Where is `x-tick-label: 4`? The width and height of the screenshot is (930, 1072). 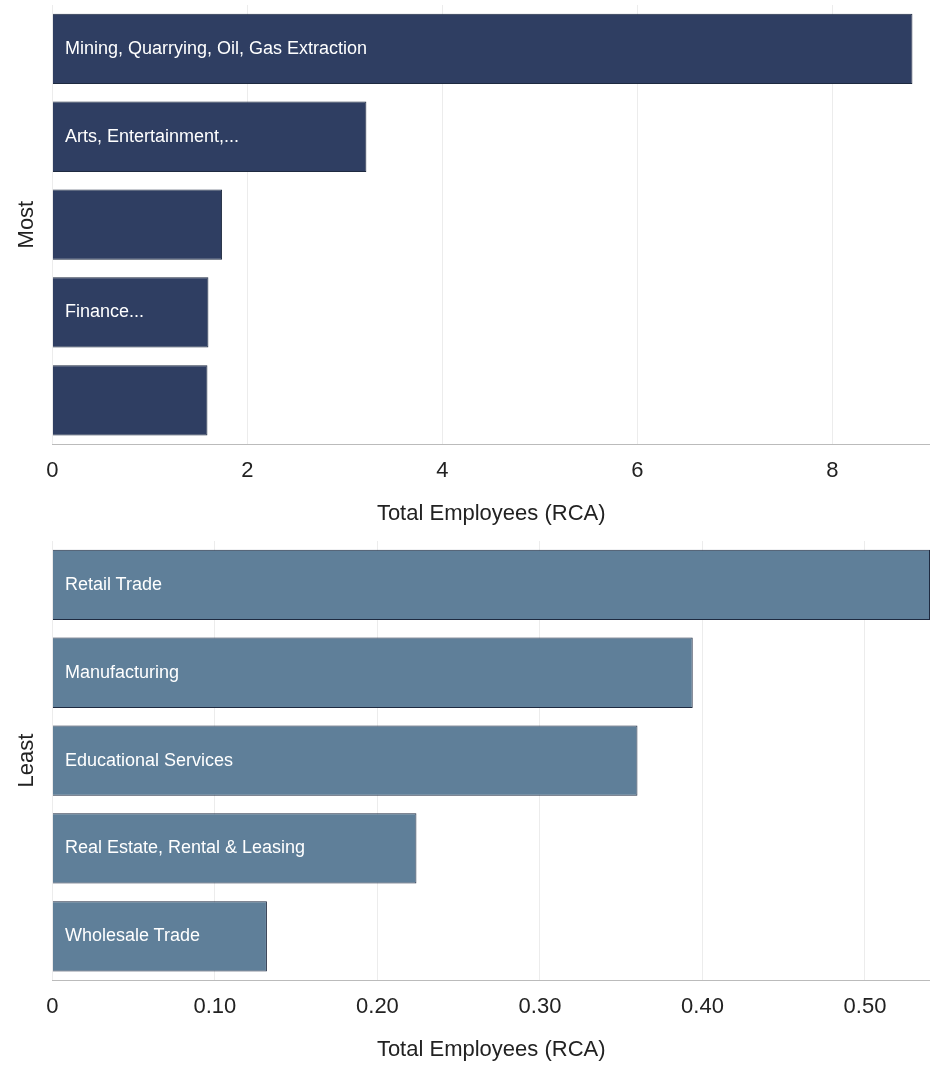
x-tick-label: 4 is located at coordinates (442, 470).